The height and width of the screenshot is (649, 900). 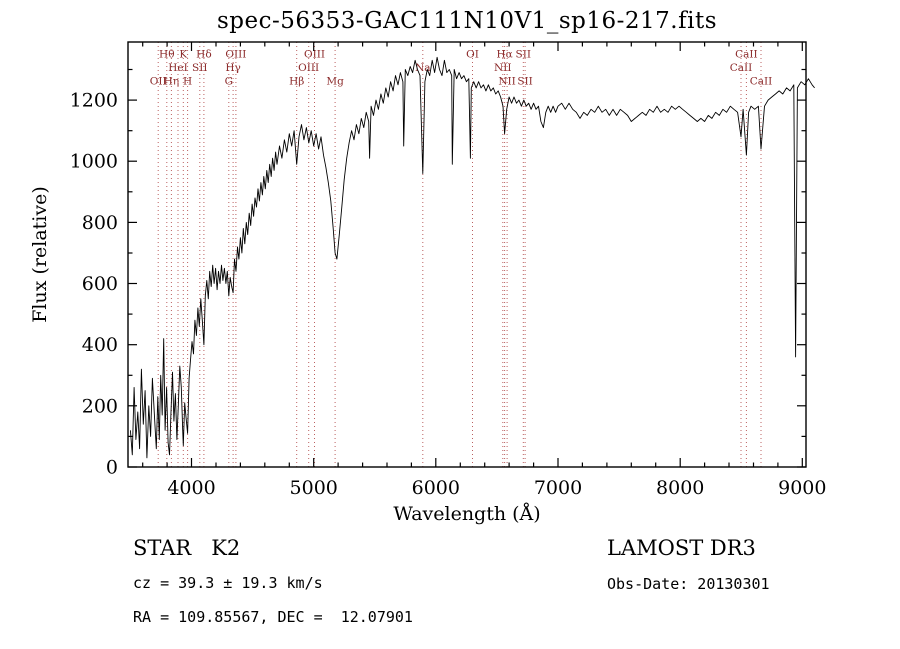 I want to click on spectral-line-label: OI, so click(x=472, y=55).